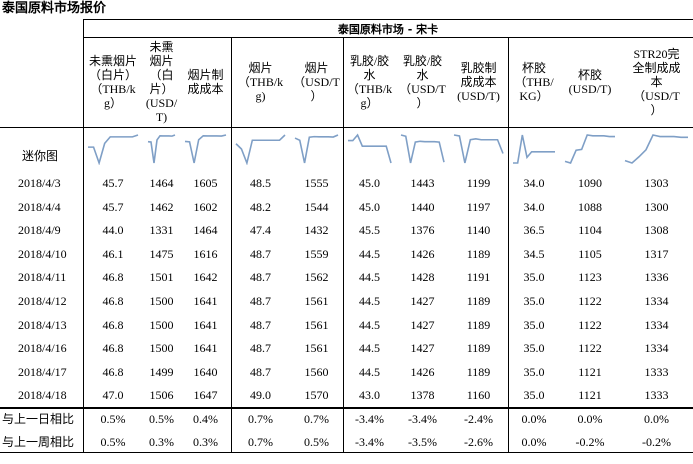  I want to click on table-cell: 1189, so click(478, 301).